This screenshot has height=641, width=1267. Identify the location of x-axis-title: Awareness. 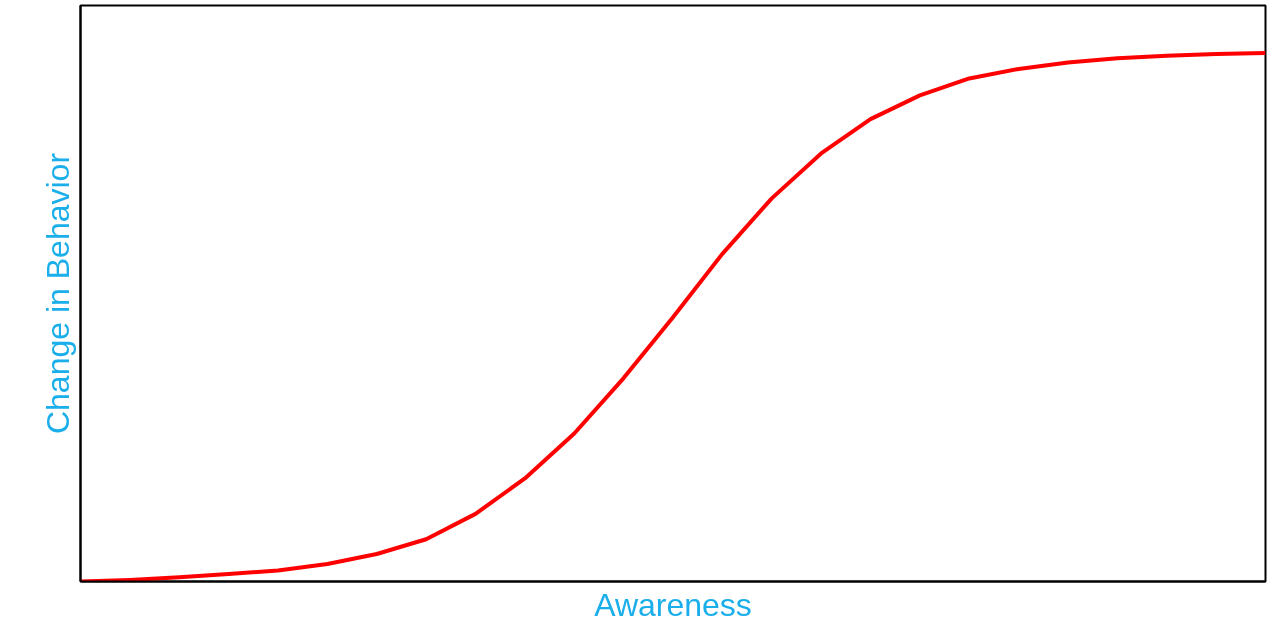
(673, 604).